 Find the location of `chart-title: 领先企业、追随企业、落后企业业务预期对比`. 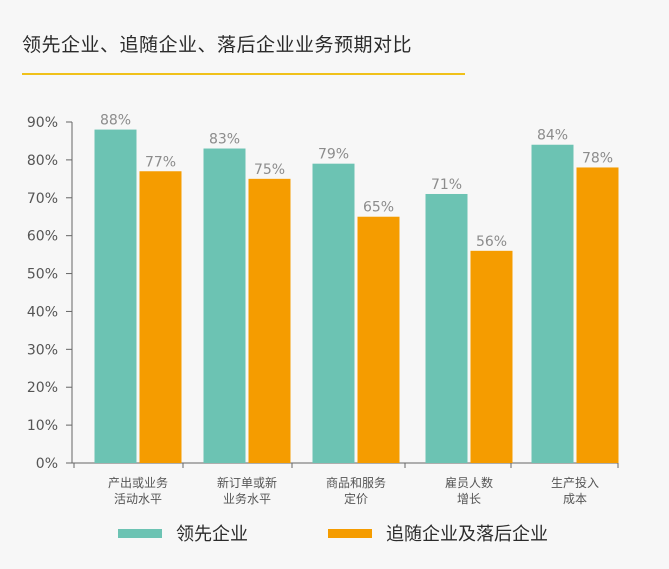

chart-title: 领先企业、追随企业、落后企业业务预期对比 is located at coordinates (217, 45).